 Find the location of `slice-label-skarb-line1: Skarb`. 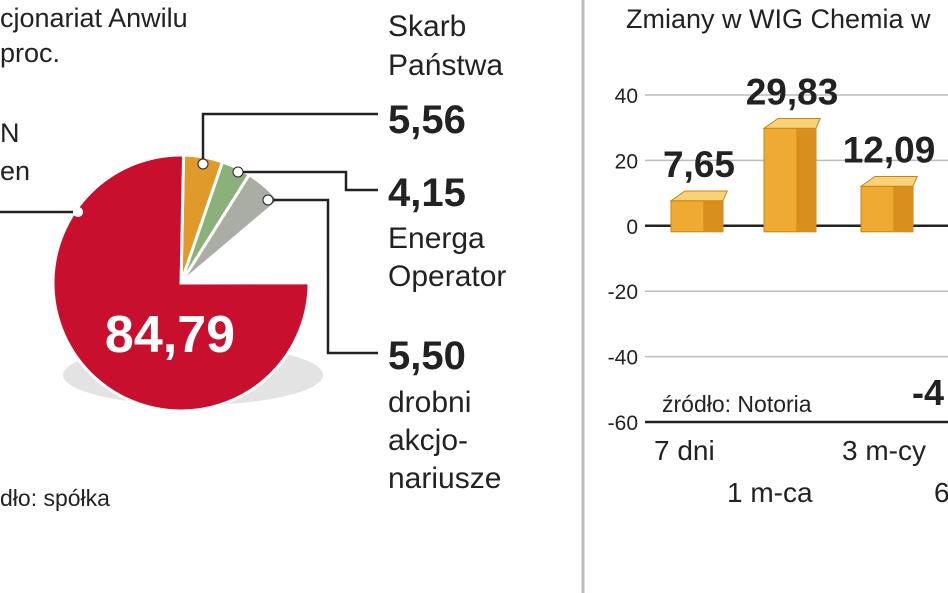

slice-label-skarb-line1: Skarb is located at coordinates (427, 26).